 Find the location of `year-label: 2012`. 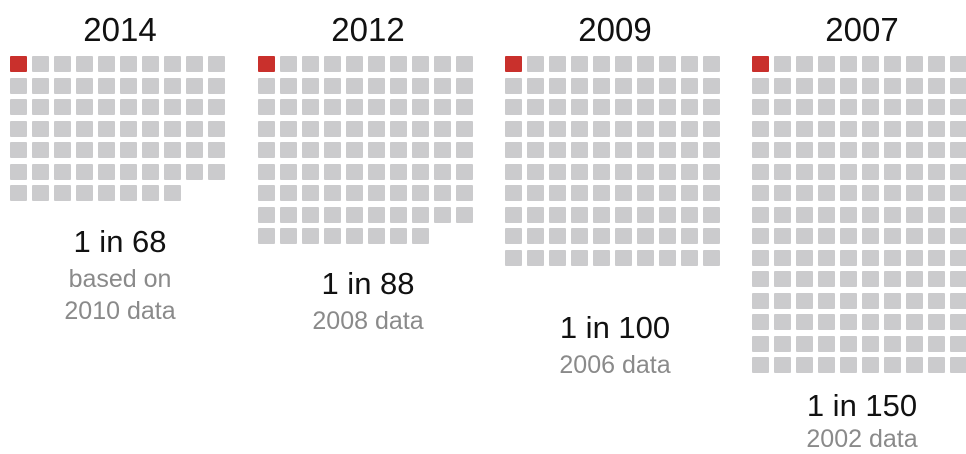

year-label: 2012 is located at coordinates (368, 29).